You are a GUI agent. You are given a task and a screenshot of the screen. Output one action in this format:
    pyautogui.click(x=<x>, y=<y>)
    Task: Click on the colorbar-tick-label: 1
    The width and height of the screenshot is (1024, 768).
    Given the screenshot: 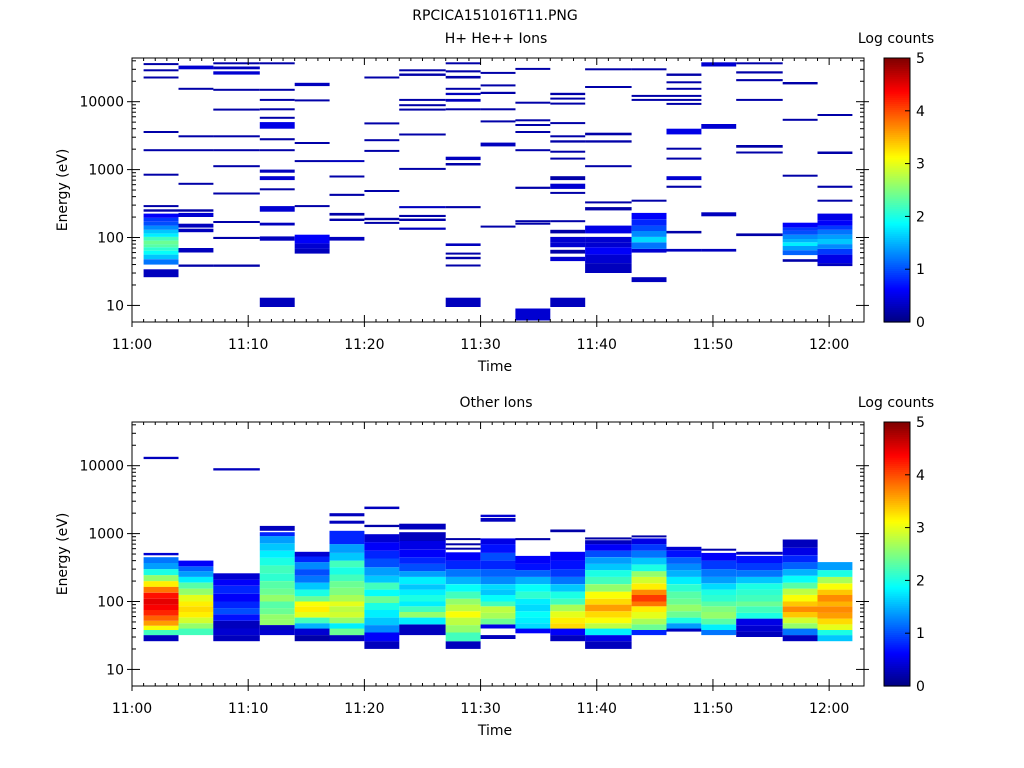 What is the action you would take?
    pyautogui.click(x=920, y=634)
    